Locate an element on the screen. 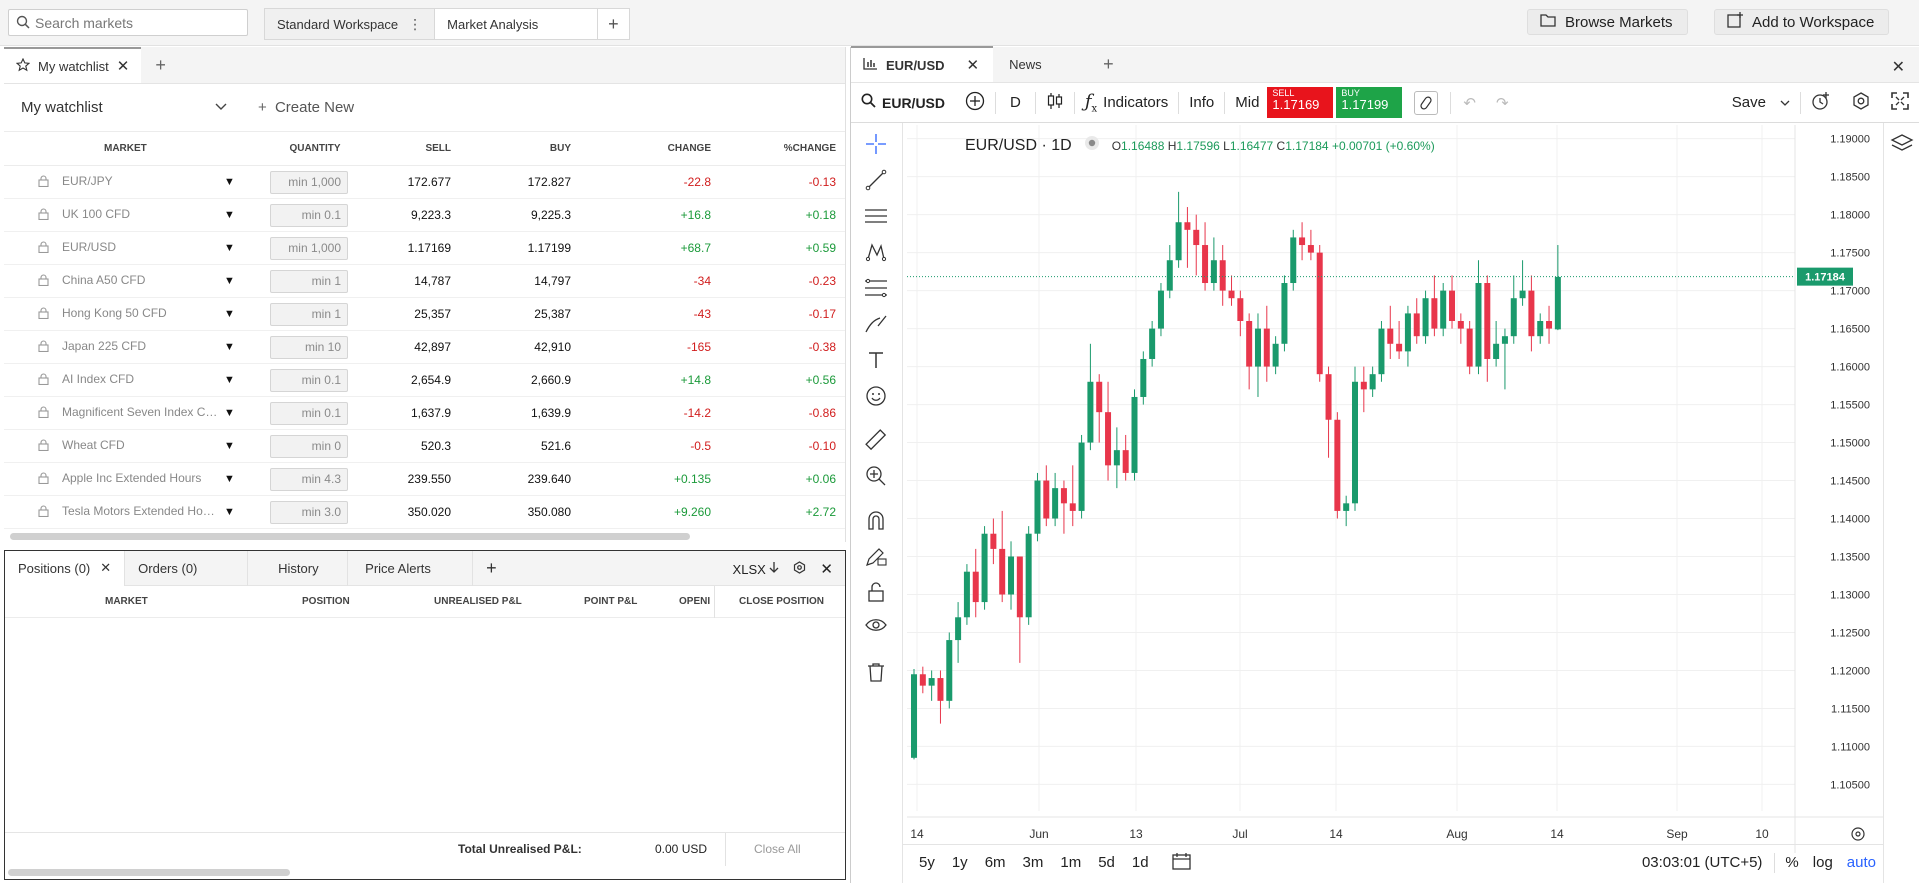 The height and width of the screenshot is (883, 1919). range-button: 6m is located at coordinates (995, 862).